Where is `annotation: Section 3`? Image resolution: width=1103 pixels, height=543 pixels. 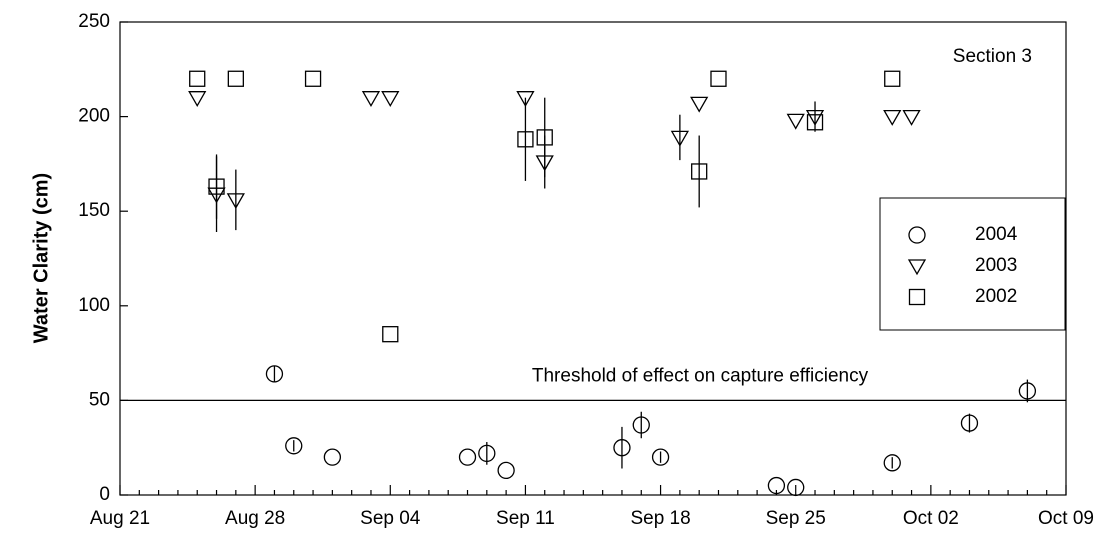
annotation: Section 3 is located at coordinates (992, 56).